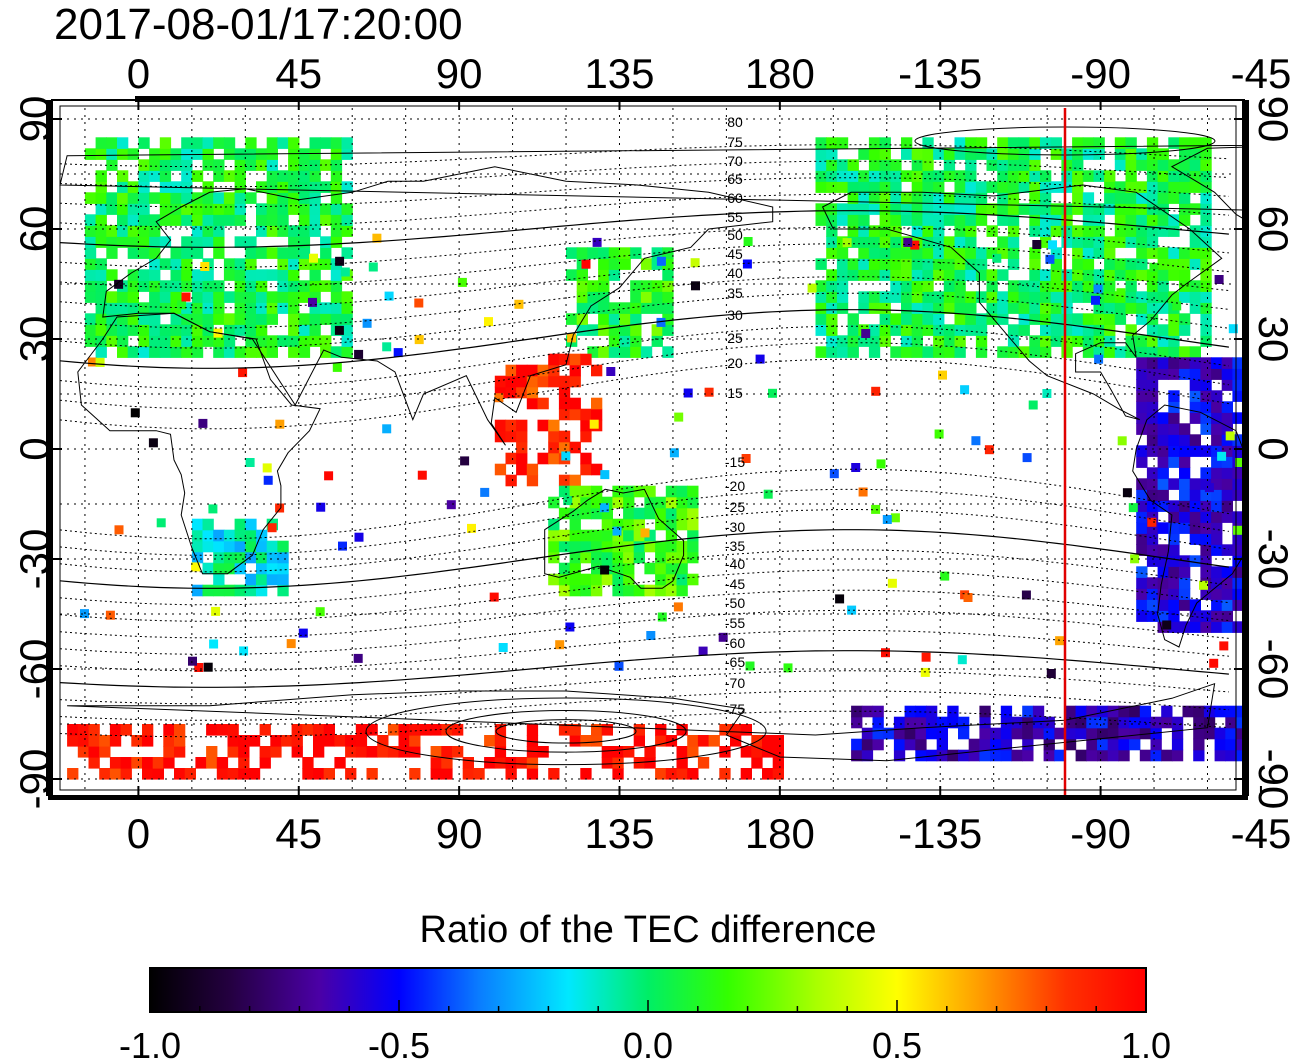 Image resolution: width=1296 pixels, height=1064 pixels. I want to click on y-tick-label-left: -90, so click(34, 779).